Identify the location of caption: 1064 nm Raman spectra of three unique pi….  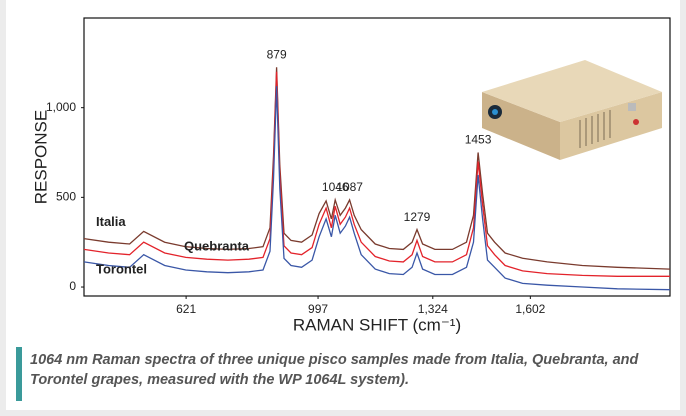
(334, 370).